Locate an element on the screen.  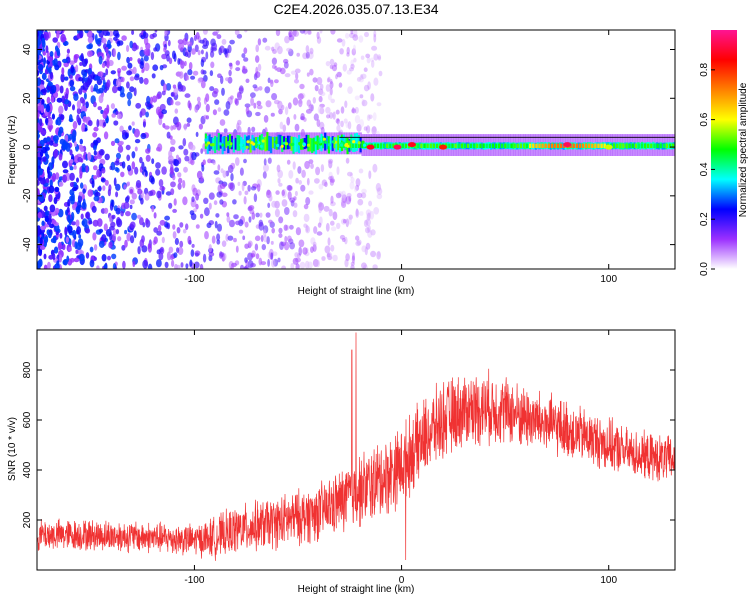
spectrogram-strong-point is located at coordinates (411, 145).